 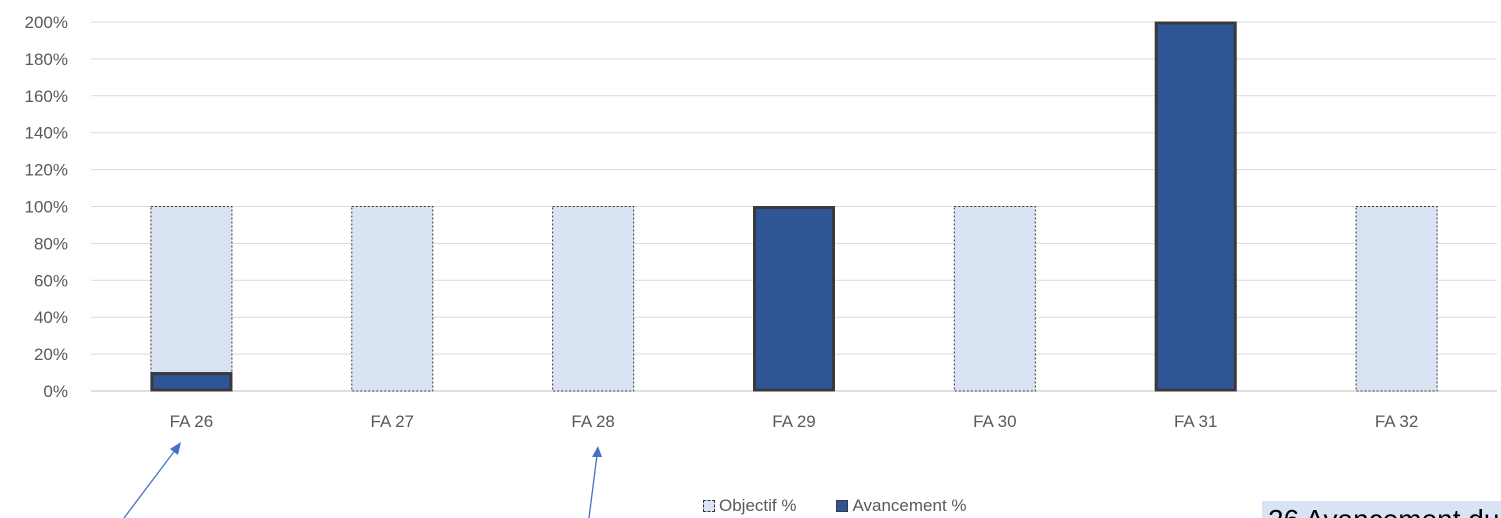 I want to click on legend-label-objectif: Objectif %, so click(x=758, y=505).